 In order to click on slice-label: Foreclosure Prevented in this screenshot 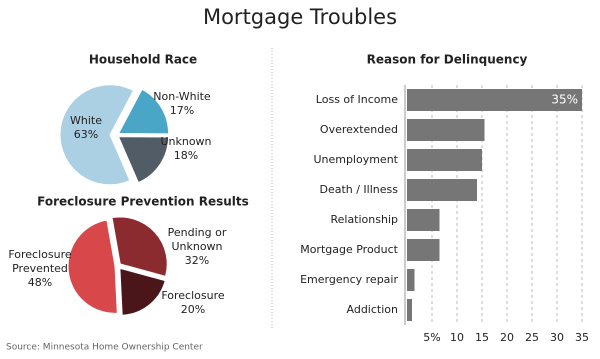, I will do `click(40, 261)`.